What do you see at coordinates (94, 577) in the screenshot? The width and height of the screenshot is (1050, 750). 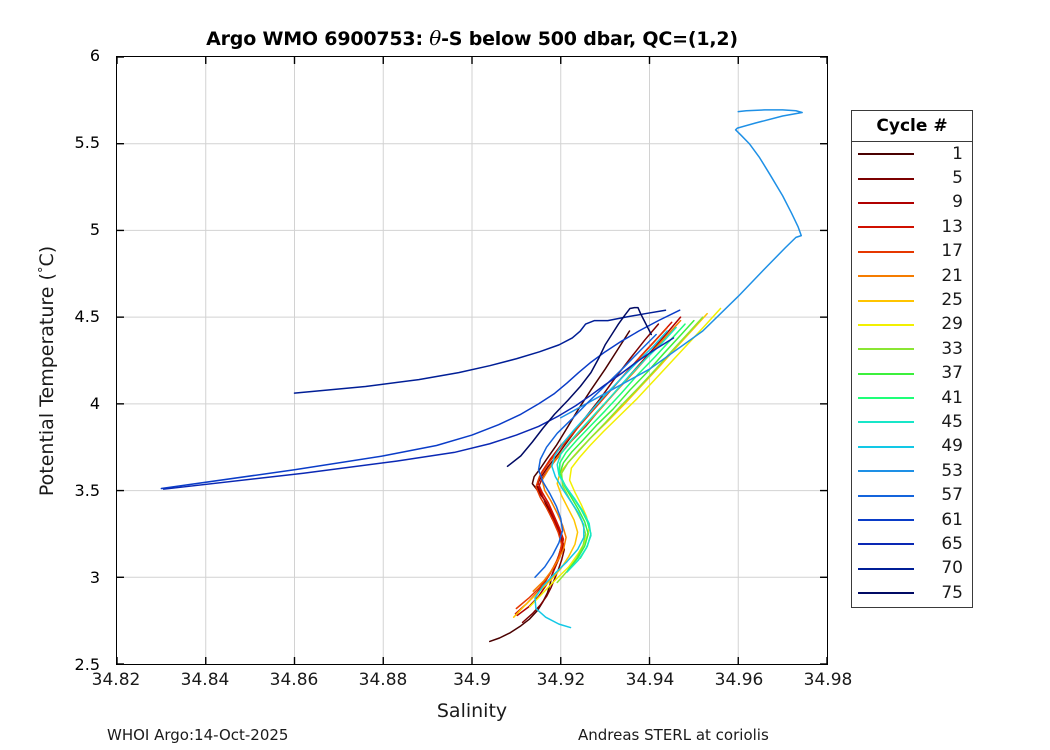 I see `y-tick-label: 3` at bounding box center [94, 577].